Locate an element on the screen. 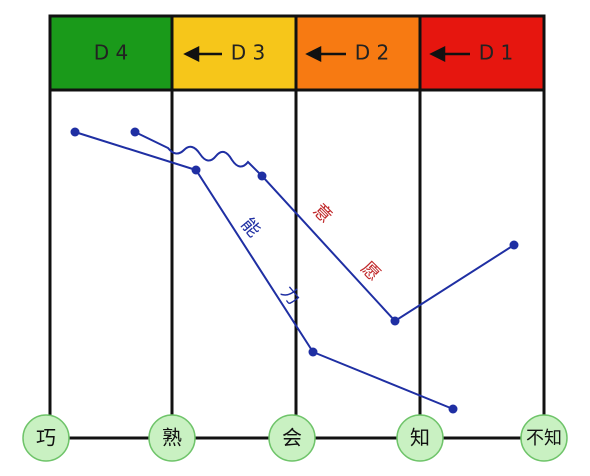 This screenshot has height=476, width=590. curve-label: 意 is located at coordinates (323, 214).